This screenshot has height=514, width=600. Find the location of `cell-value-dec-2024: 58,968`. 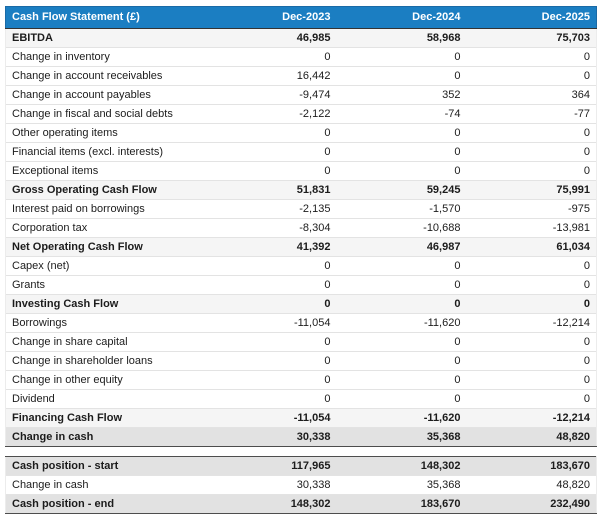

cell-value-dec-2024: 58,968 is located at coordinates (401, 38).